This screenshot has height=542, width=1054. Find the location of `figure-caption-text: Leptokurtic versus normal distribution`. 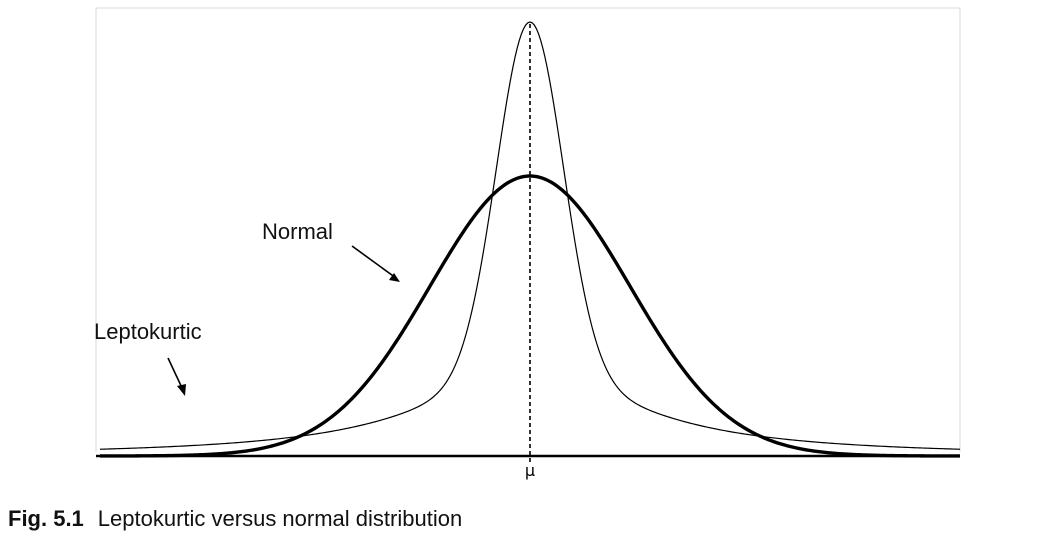

figure-caption-text: Leptokurtic versus normal distribution is located at coordinates (280, 518).